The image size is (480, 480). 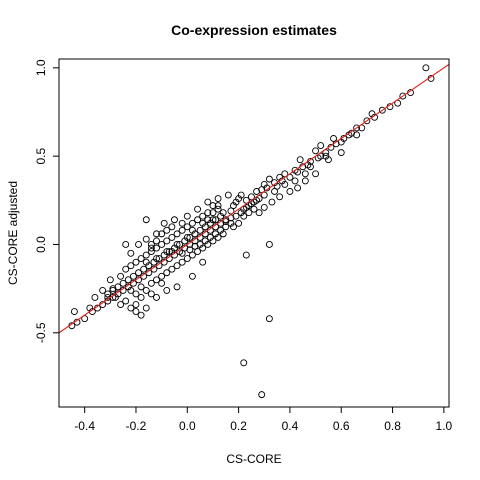 I want to click on x-tick-label: 0.2, so click(x=238, y=426).